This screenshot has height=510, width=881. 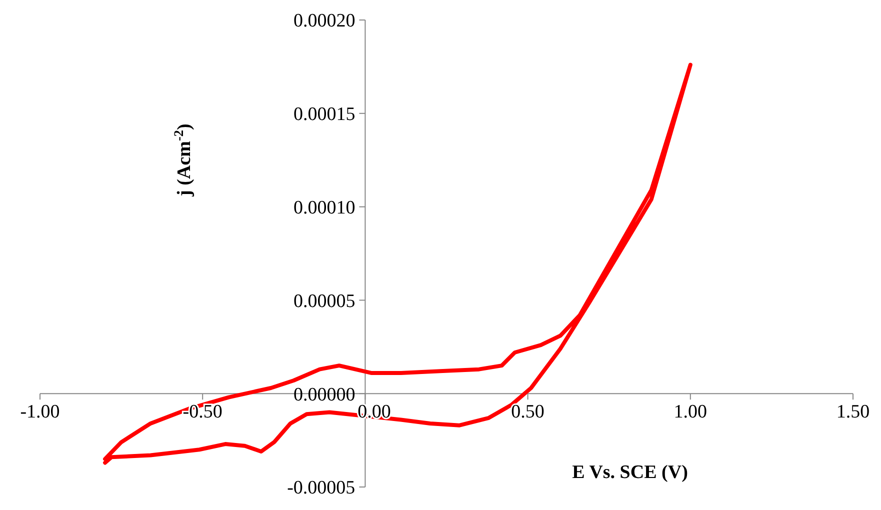 I want to click on x-tick-label: 1.00, so click(x=691, y=412).